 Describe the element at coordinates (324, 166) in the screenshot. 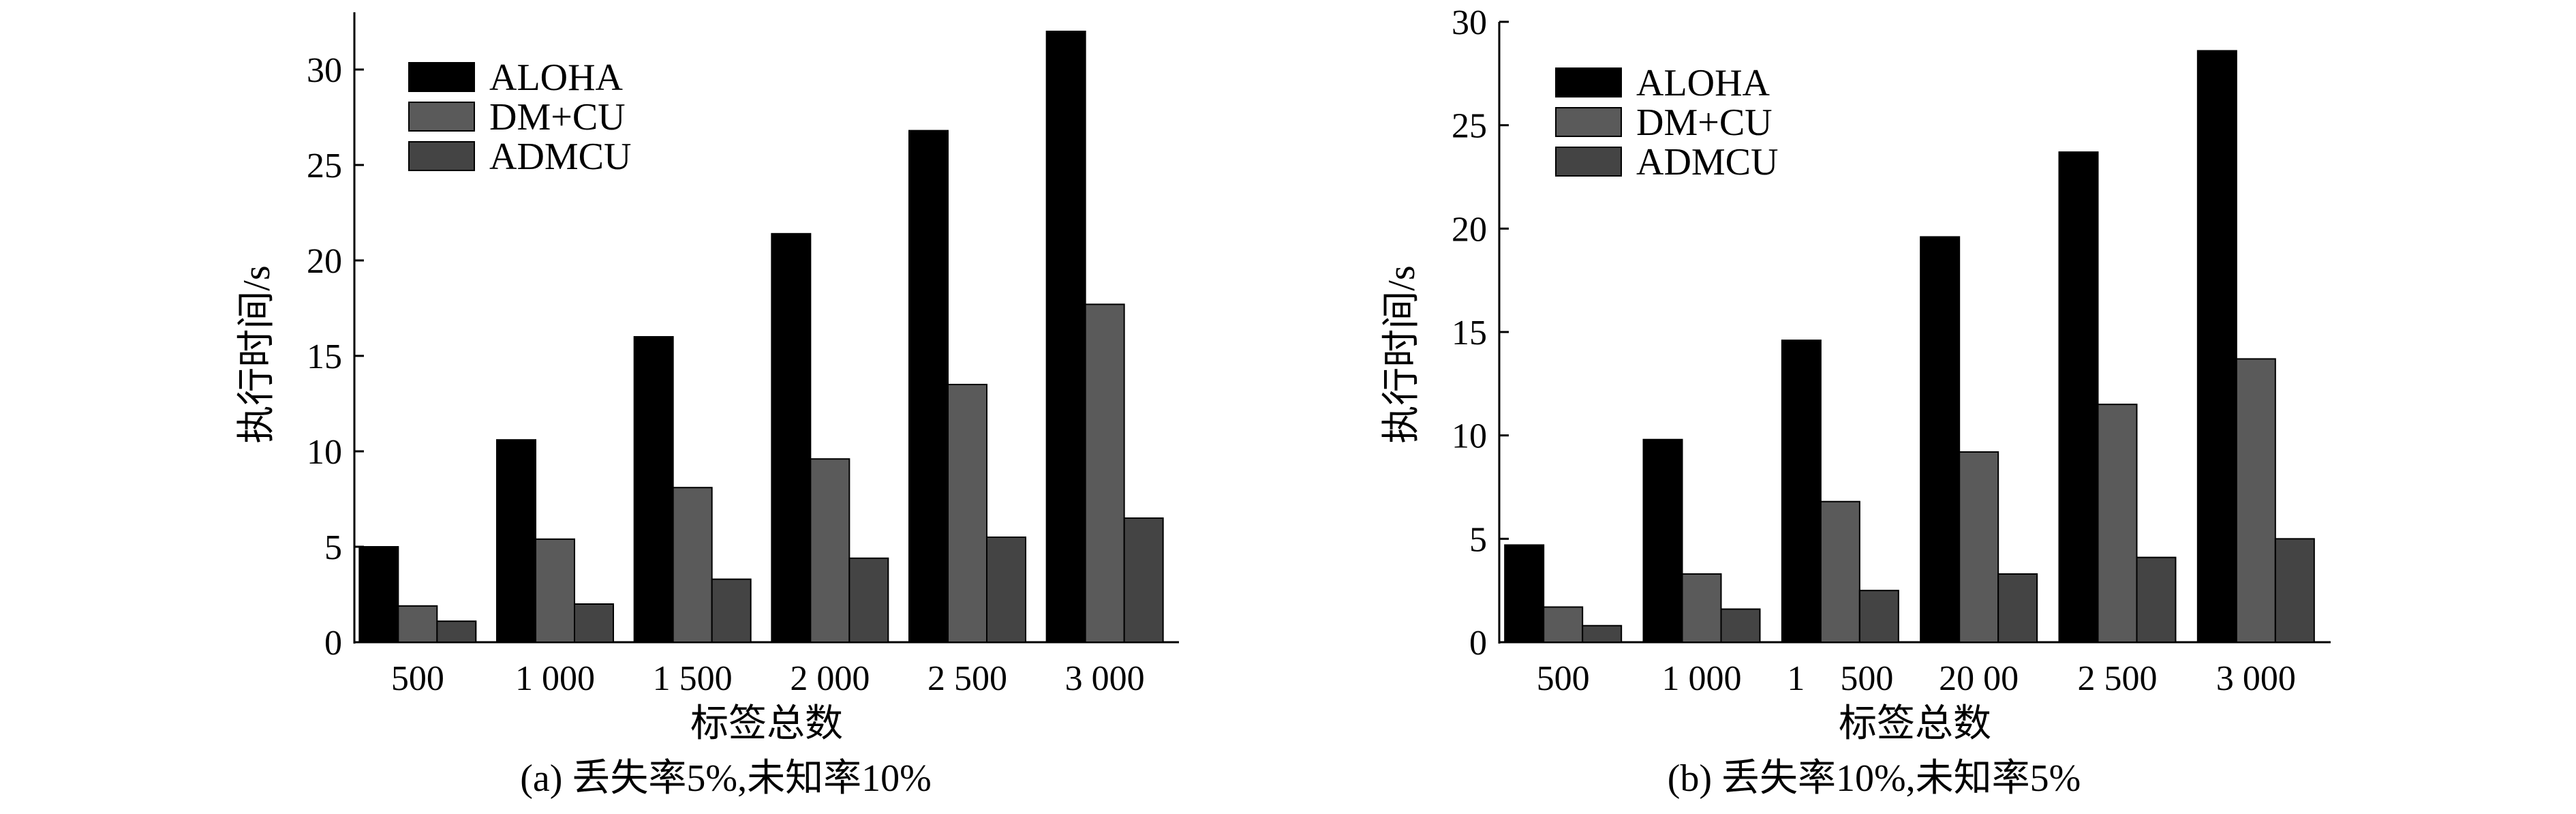

I see `chart-a-y-tick-label: 25` at that location.